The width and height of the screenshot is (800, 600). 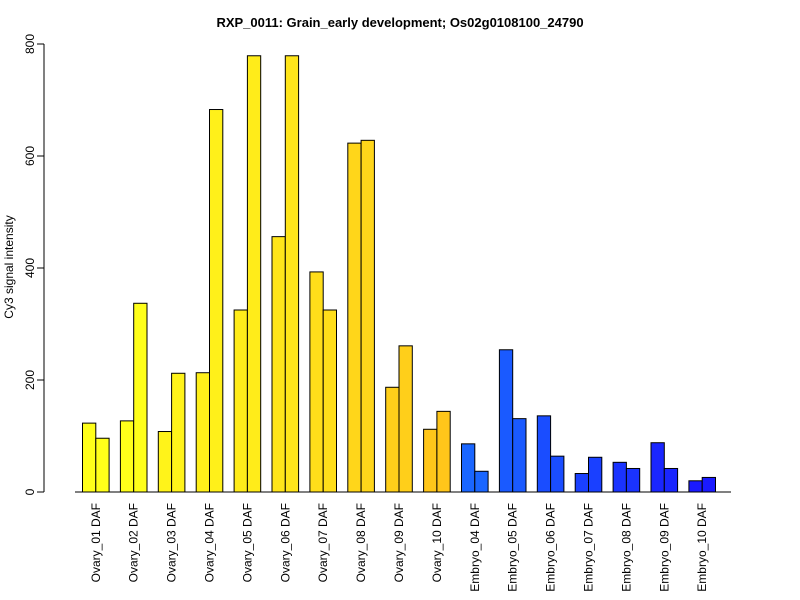 What do you see at coordinates (30, 491) in the screenshot?
I see `y-tick-label: 0` at bounding box center [30, 491].